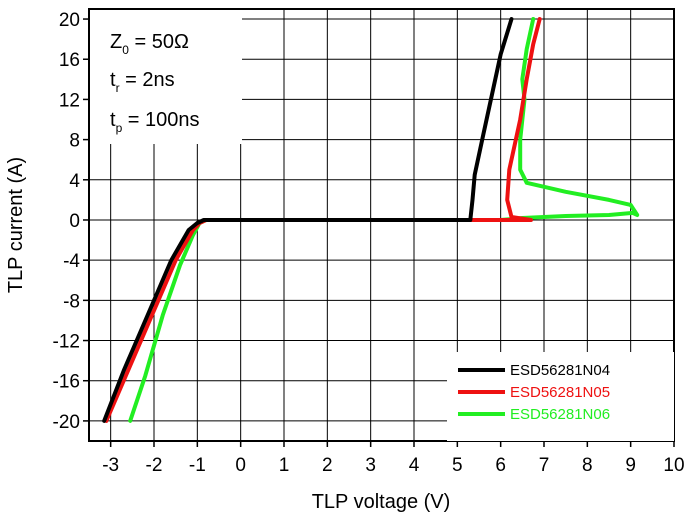 Image resolution: width=689 pixels, height=521 pixels. Describe the element at coordinates (673, 465) in the screenshot. I see `x-tick-label: 10` at that location.